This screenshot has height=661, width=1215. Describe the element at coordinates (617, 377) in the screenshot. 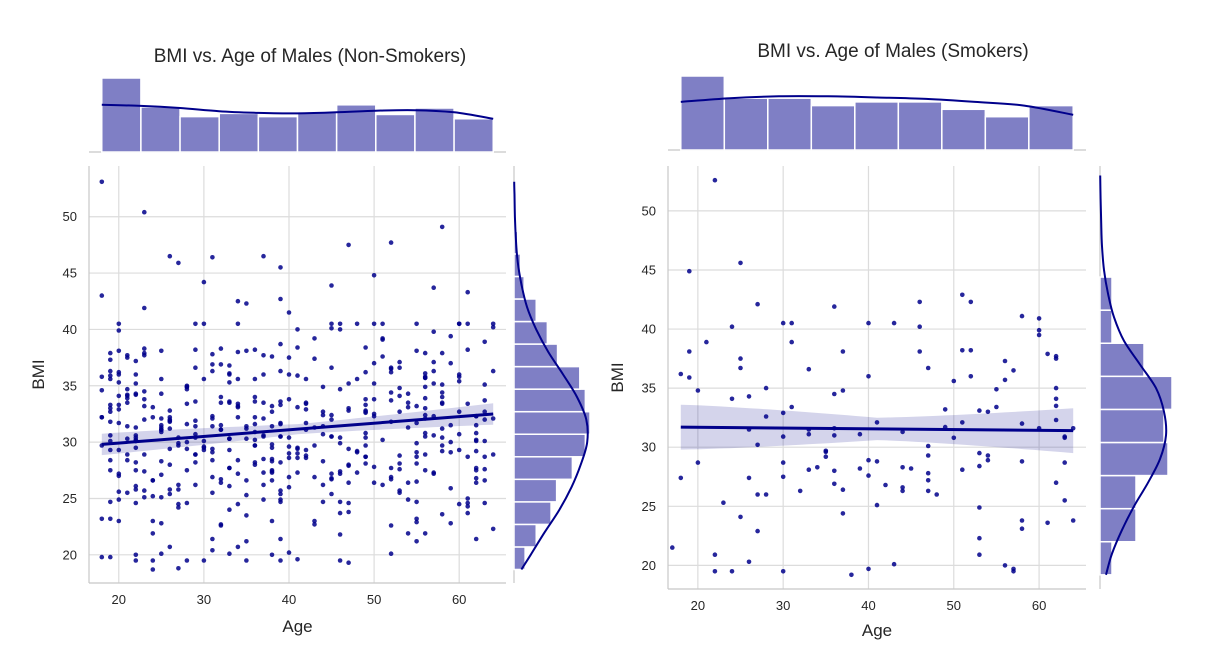

I see `y-axis-label: BMI` at that location.